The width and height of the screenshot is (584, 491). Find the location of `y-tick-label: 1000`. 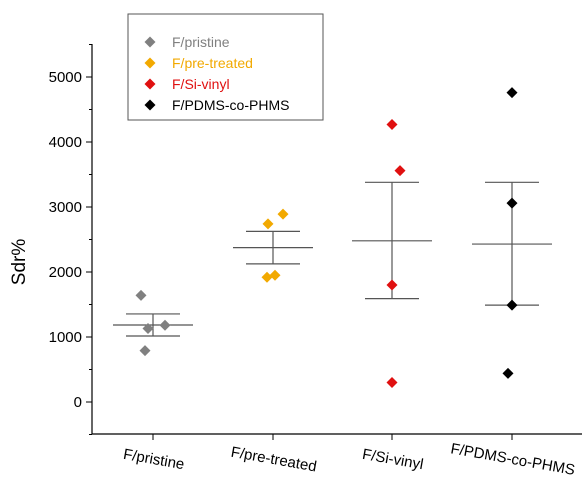

y-tick-label: 1000 is located at coordinates (65, 337).